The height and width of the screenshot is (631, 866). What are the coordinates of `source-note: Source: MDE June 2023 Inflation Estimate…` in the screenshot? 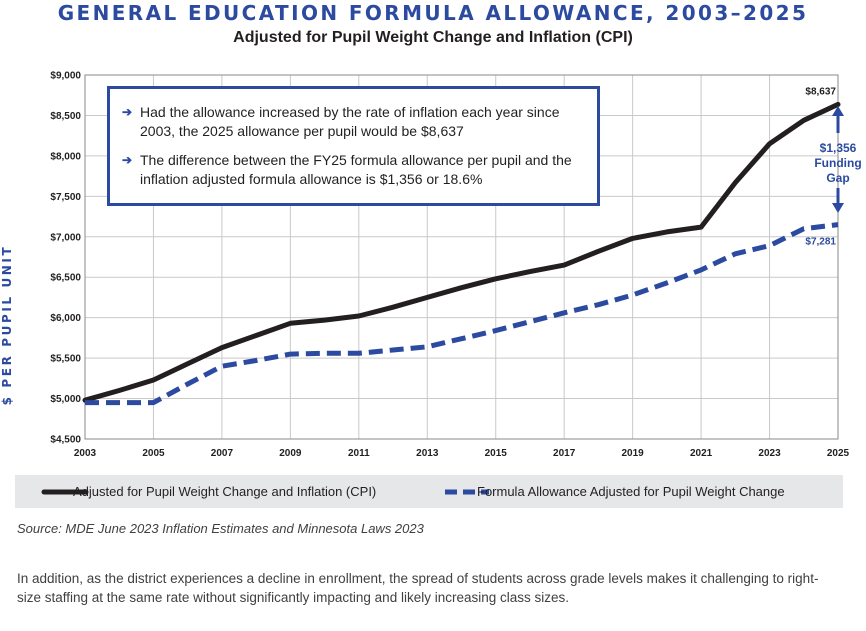 It's located at (220, 528).